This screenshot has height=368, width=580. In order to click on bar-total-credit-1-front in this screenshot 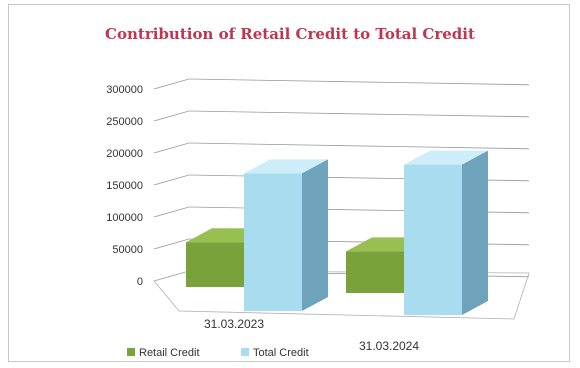, I will do `click(273, 242)`.